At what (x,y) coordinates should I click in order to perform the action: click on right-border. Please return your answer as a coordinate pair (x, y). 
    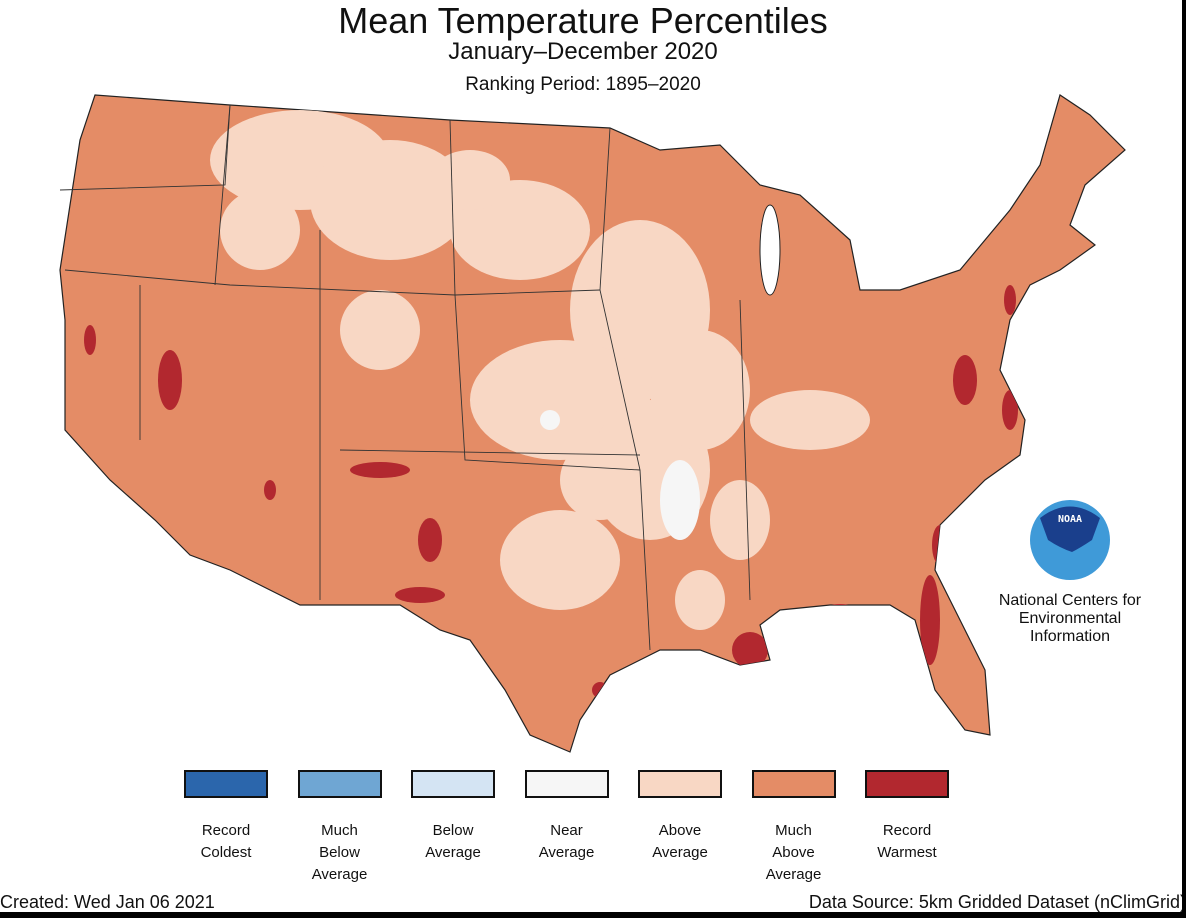
    Looking at the image, I should click on (1184, 459).